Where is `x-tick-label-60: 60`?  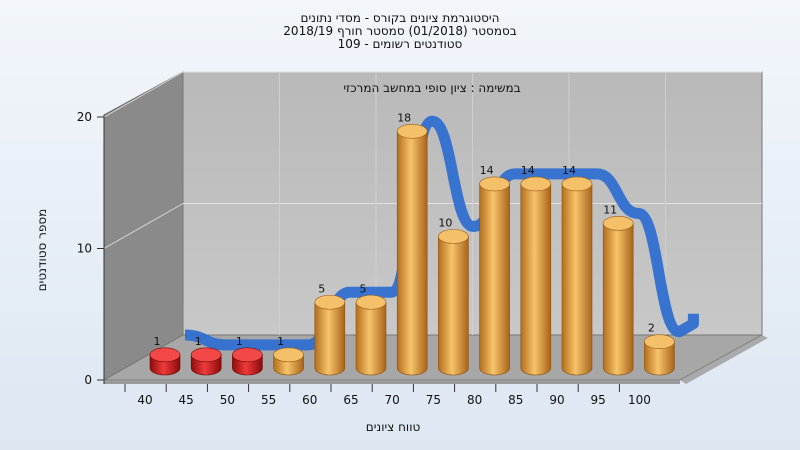 x-tick-label-60: 60 is located at coordinates (309, 400).